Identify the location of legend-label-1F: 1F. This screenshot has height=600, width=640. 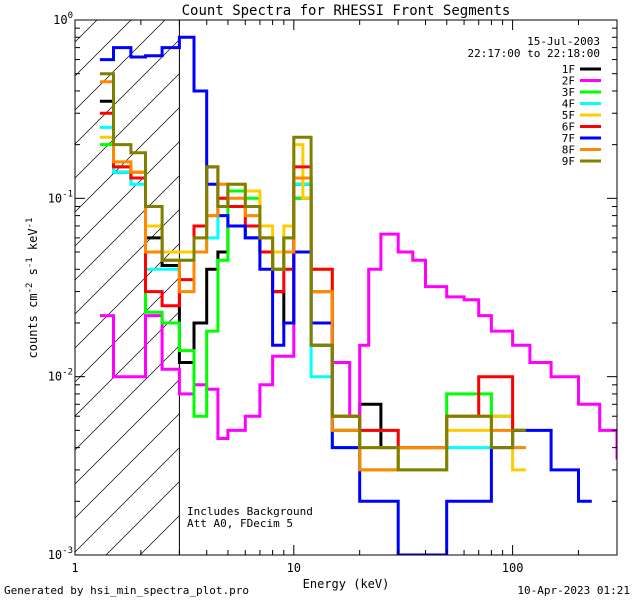
(568, 69).